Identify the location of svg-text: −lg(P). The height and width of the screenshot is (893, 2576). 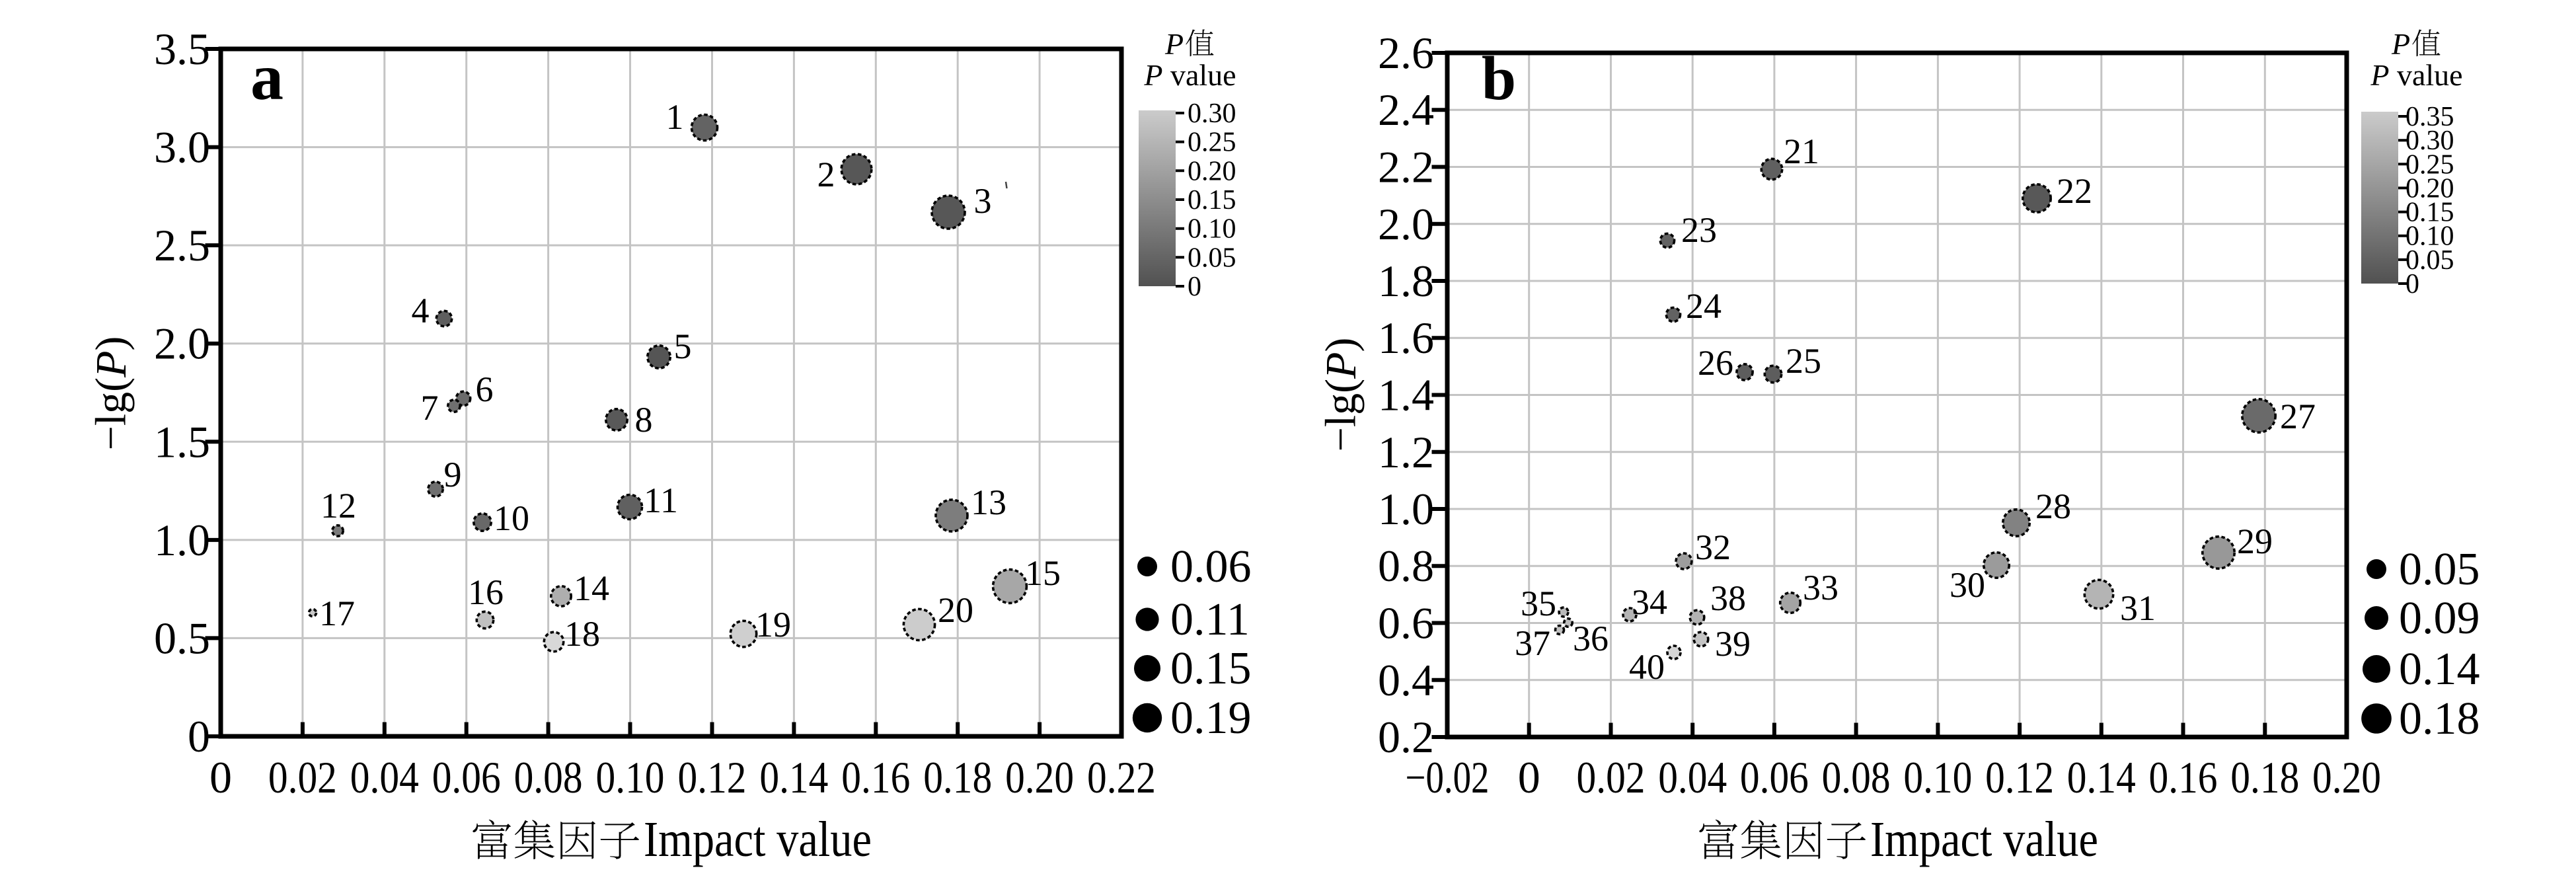
(1341, 395).